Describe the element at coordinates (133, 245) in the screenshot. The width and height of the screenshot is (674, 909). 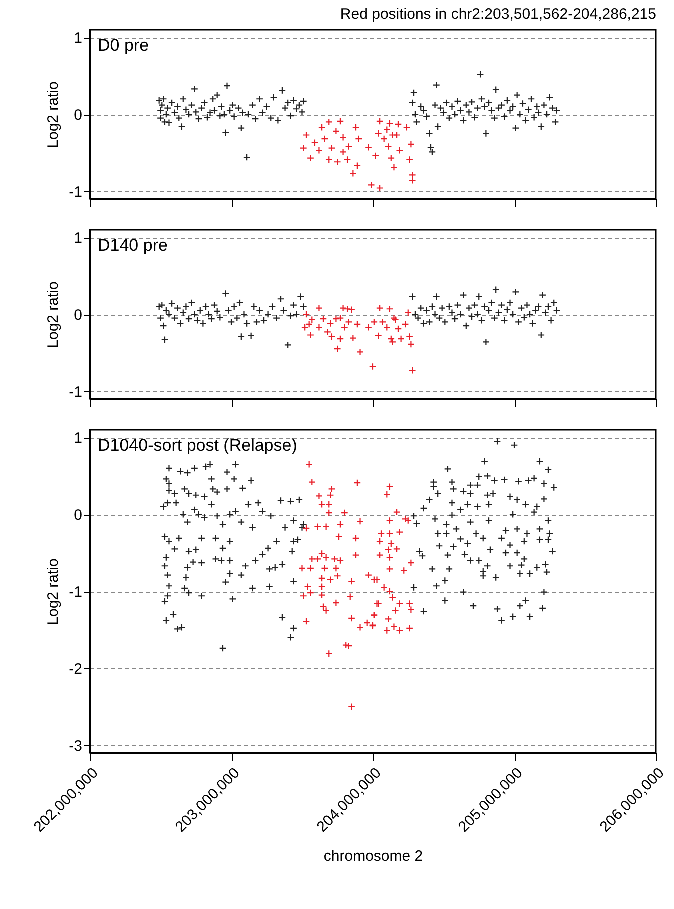
I see `annotation: D140 pre` at that location.